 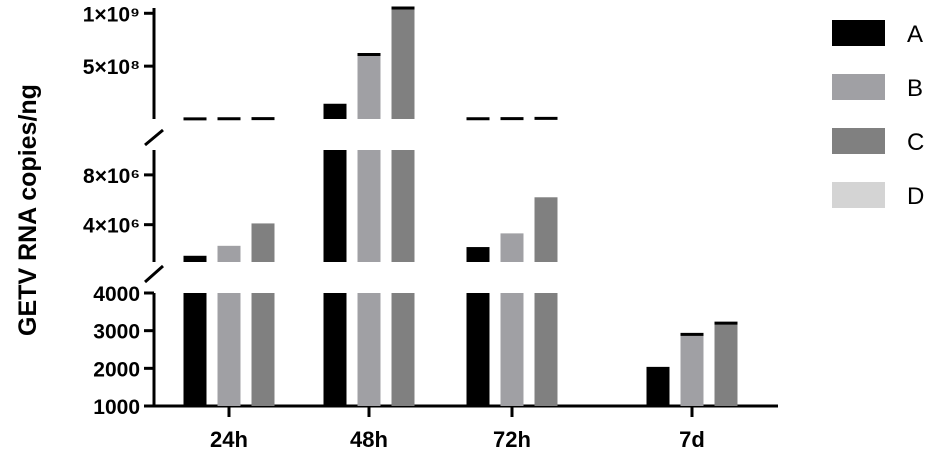 I want to click on x-tick-label: 7d, so click(x=692, y=439).